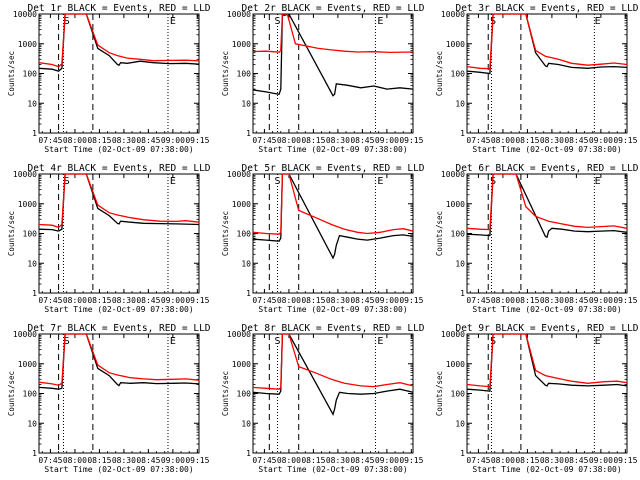  What do you see at coordinates (332, 168) in the screenshot?
I see `chart-title: Det 5r BLACK = Events, RED = LLD` at bounding box center [332, 168].